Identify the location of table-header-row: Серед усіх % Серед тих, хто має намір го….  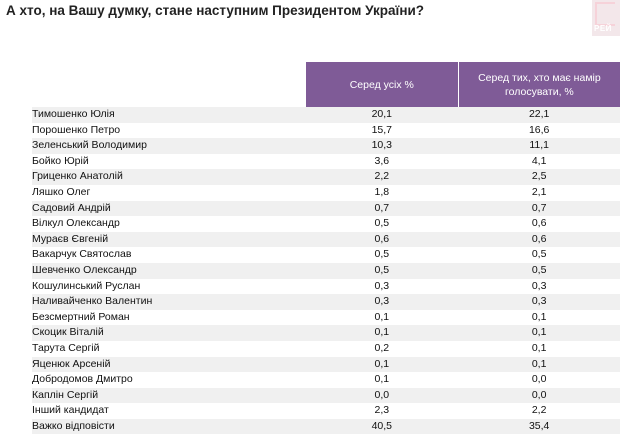
(326, 84).